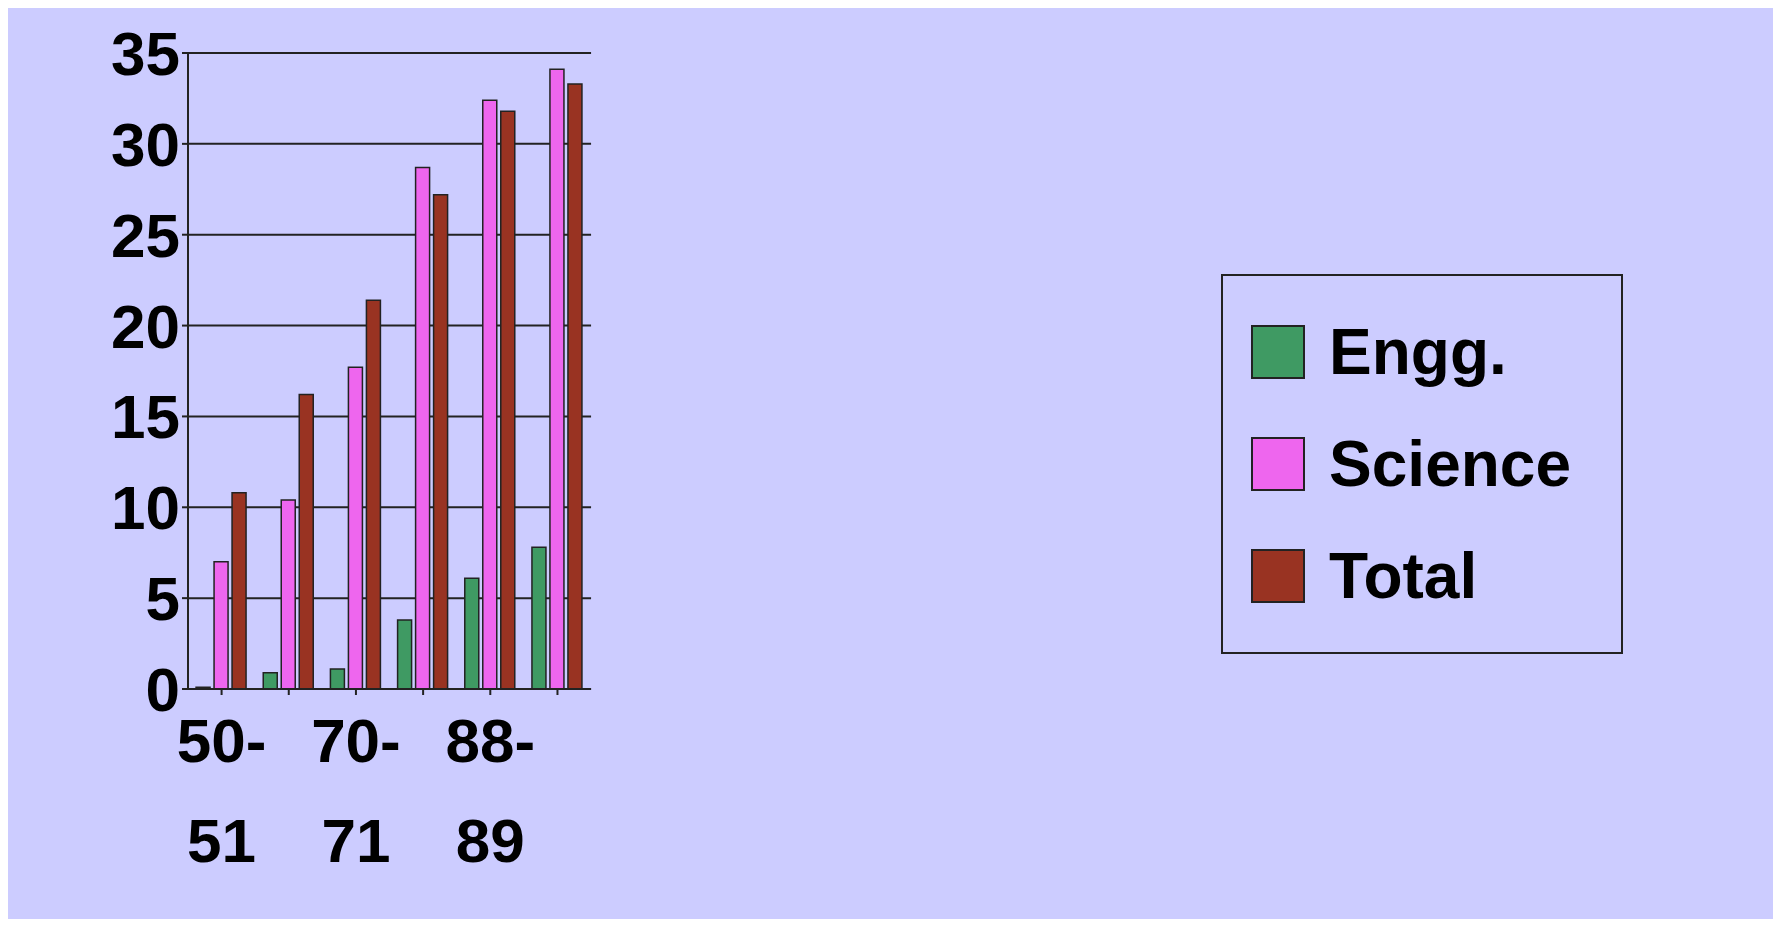 The image size is (1781, 927). Describe the element at coordinates (1403, 575) in the screenshot. I see `legend-label: Total` at that location.